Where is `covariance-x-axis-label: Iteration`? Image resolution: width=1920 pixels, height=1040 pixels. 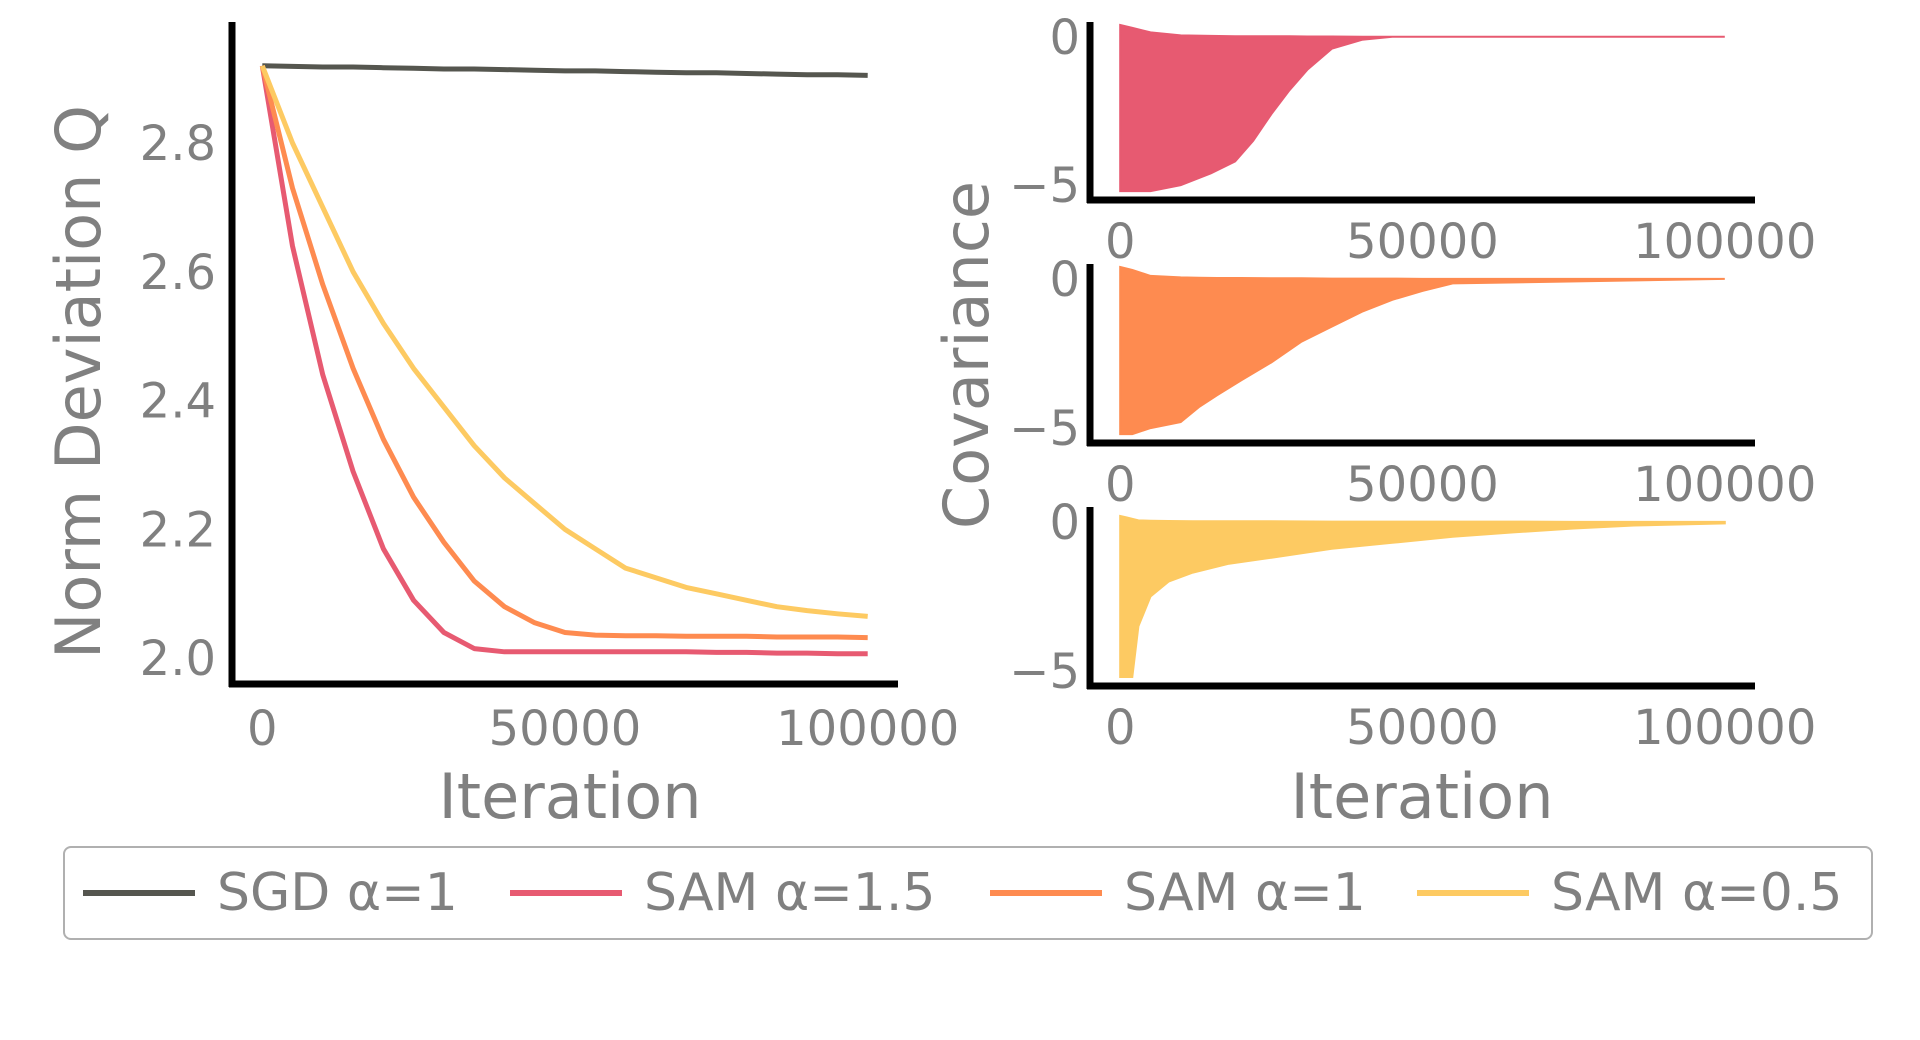 covariance-x-axis-label: Iteration is located at coordinates (1422, 796).